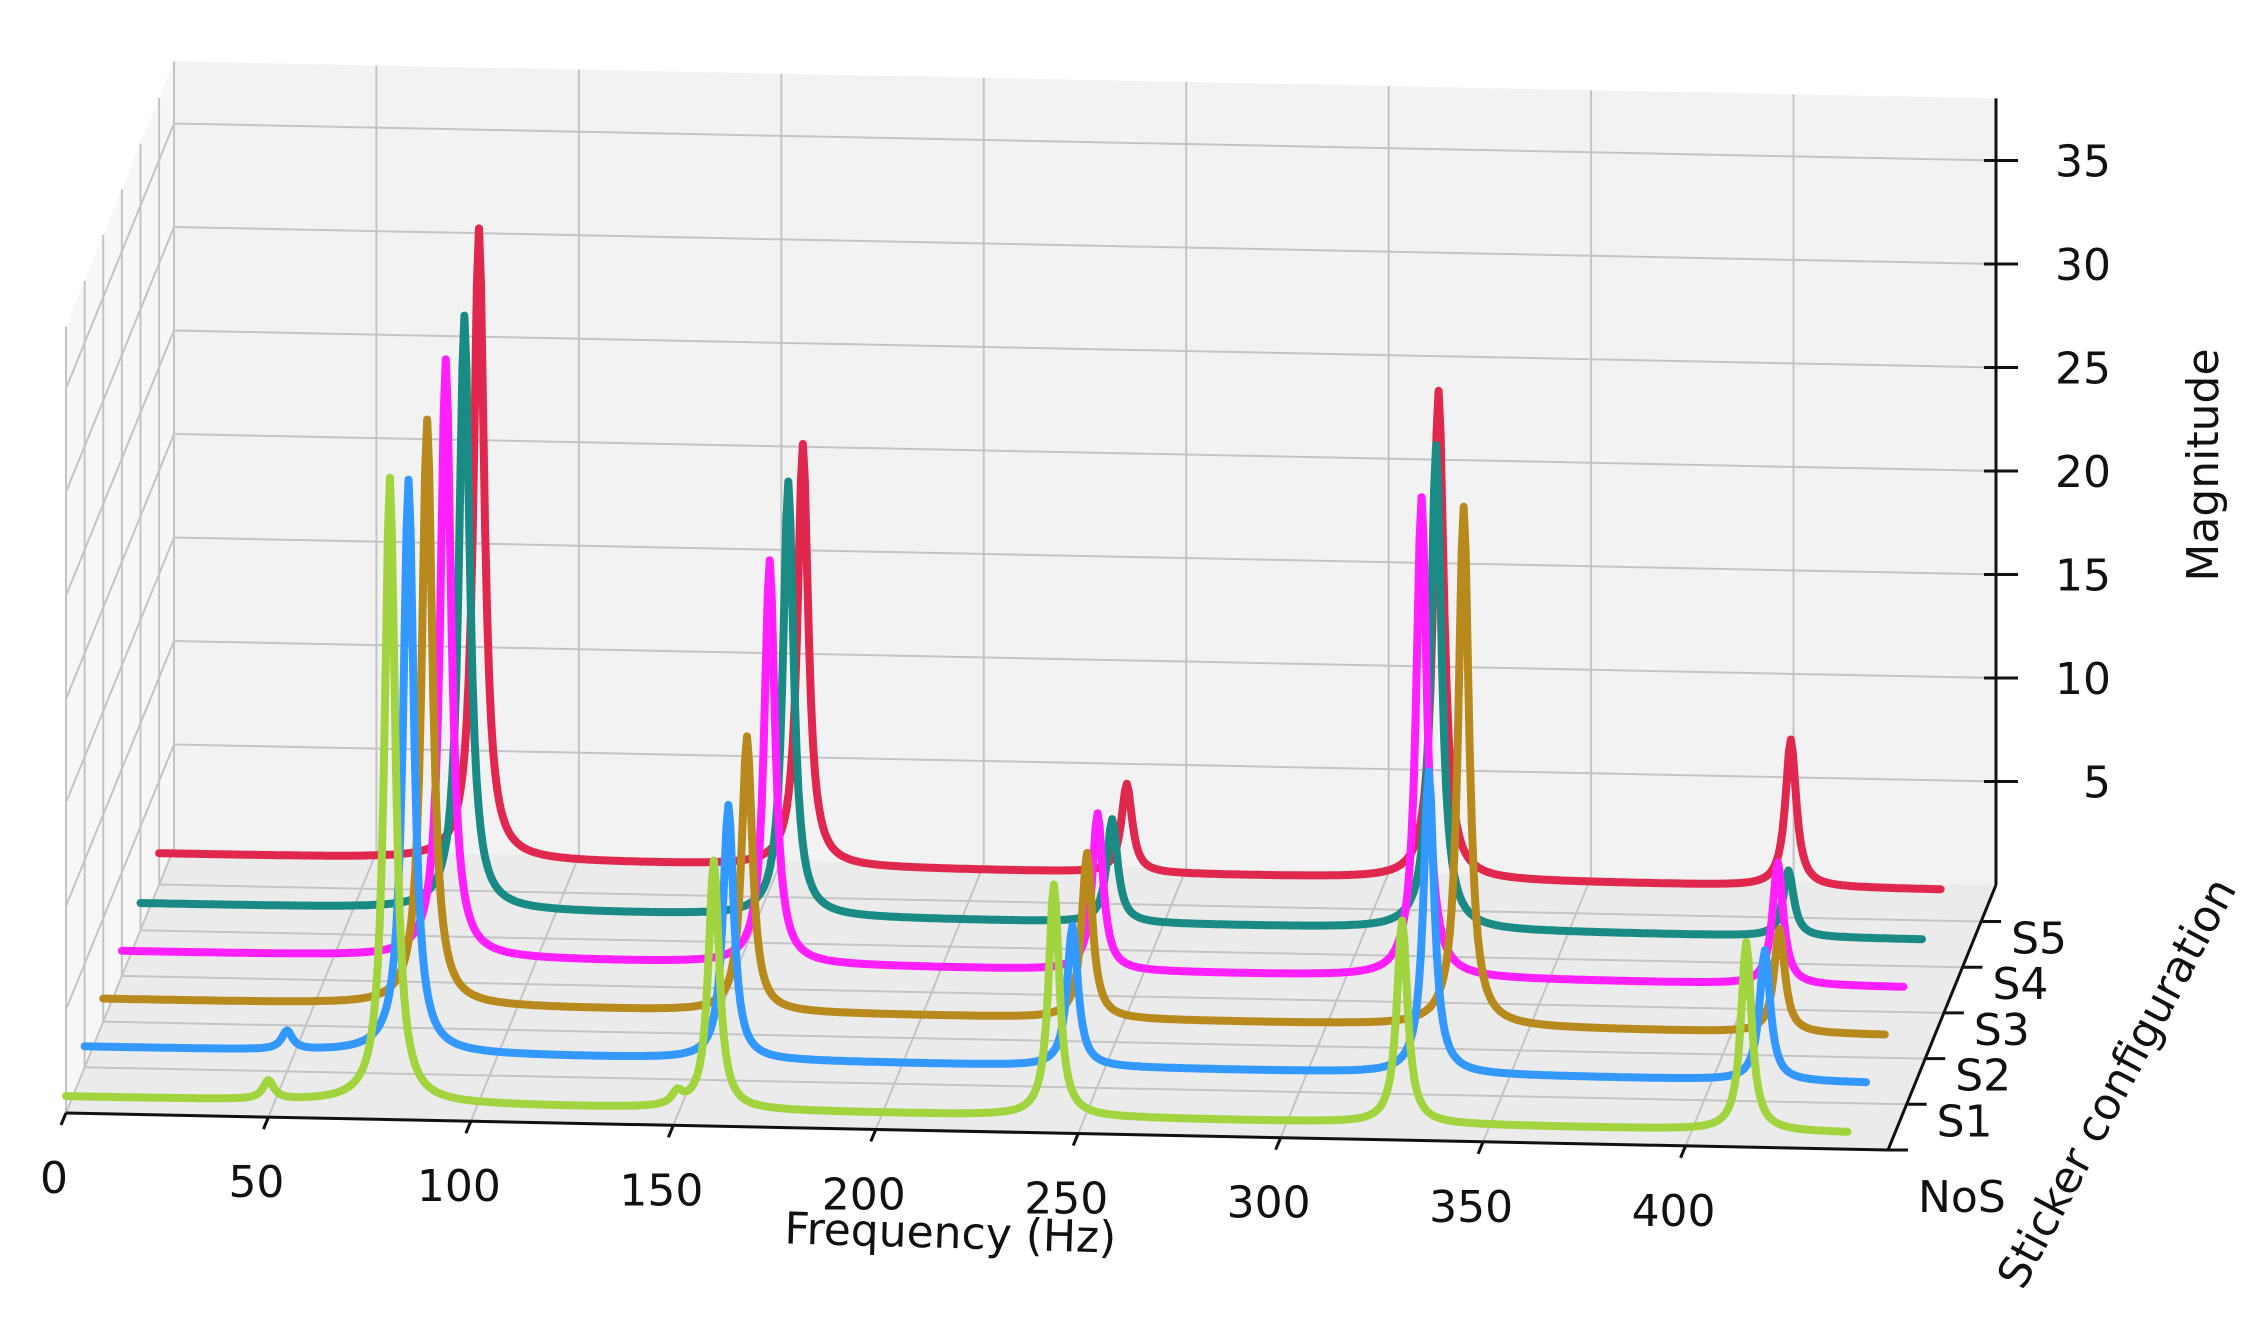 This screenshot has width=2260, height=1336. What do you see at coordinates (977, 1131) in the screenshot?
I see `x-axis-line` at bounding box center [977, 1131].